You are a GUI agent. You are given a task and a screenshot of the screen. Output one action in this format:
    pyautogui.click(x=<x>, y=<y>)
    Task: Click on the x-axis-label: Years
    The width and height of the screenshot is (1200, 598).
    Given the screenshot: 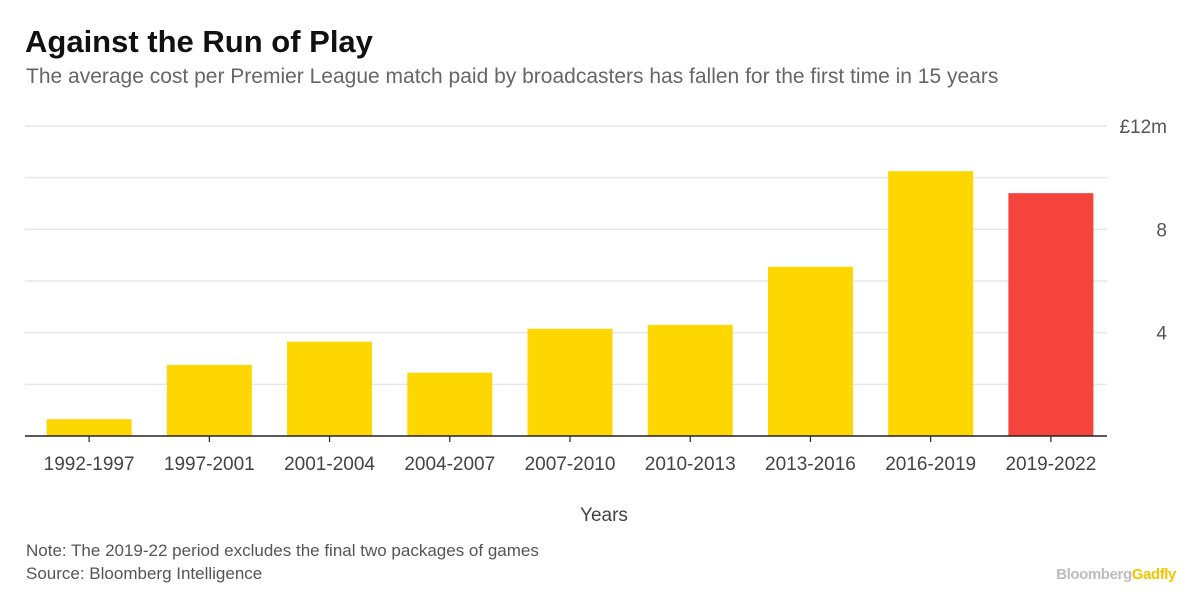 What is the action you would take?
    pyautogui.click(x=604, y=515)
    